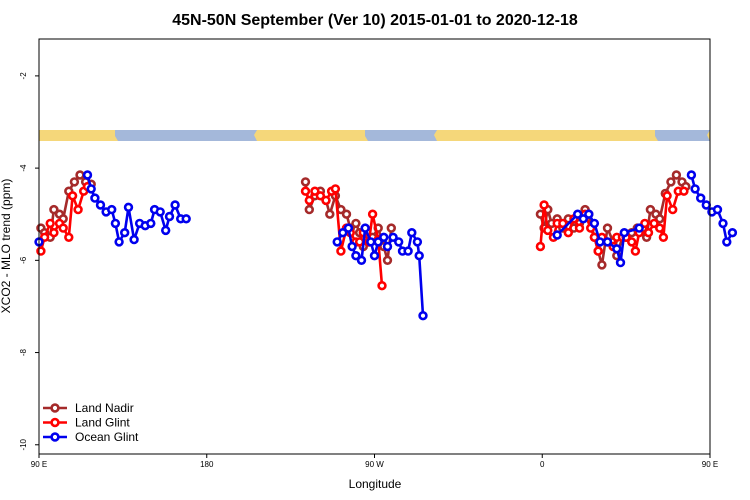 This screenshot has width=750, height=500. I want to click on legend-label: Land Glint, so click(102, 423).